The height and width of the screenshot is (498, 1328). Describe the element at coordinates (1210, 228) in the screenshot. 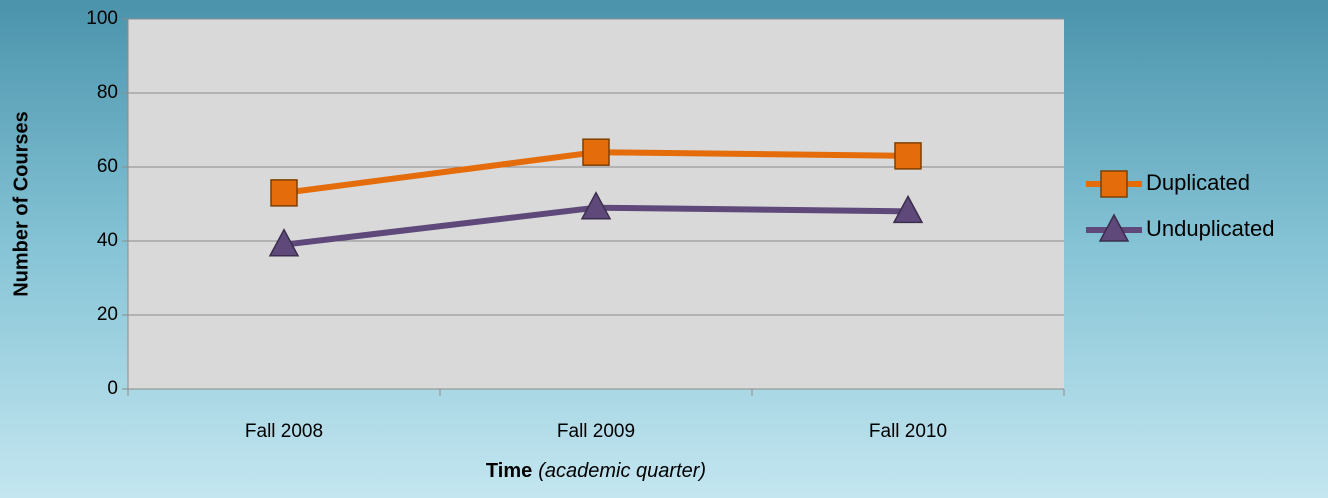

I see `legend-label: Unduplicated` at that location.